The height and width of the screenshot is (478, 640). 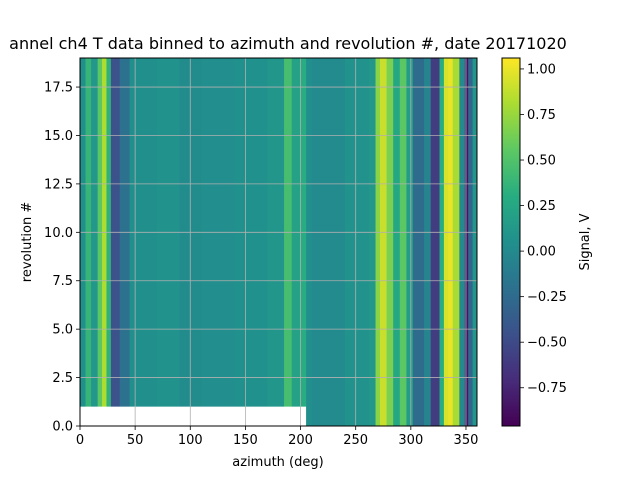 What do you see at coordinates (277, 462) in the screenshot?
I see `x-axis-label: azimuth (deg)` at bounding box center [277, 462].